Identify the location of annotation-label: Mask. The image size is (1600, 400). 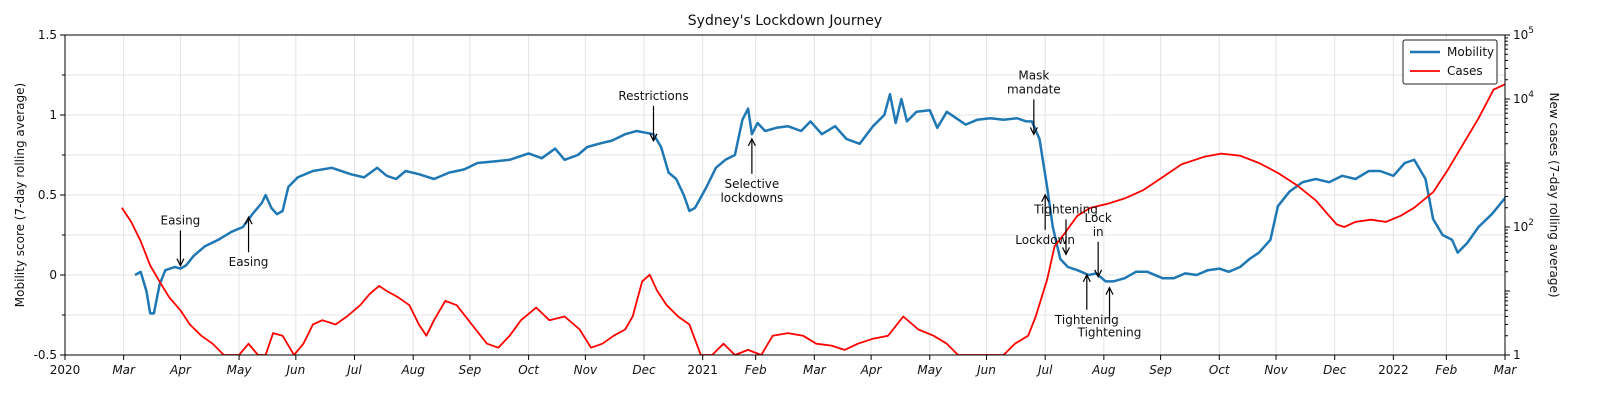
(1033, 75).